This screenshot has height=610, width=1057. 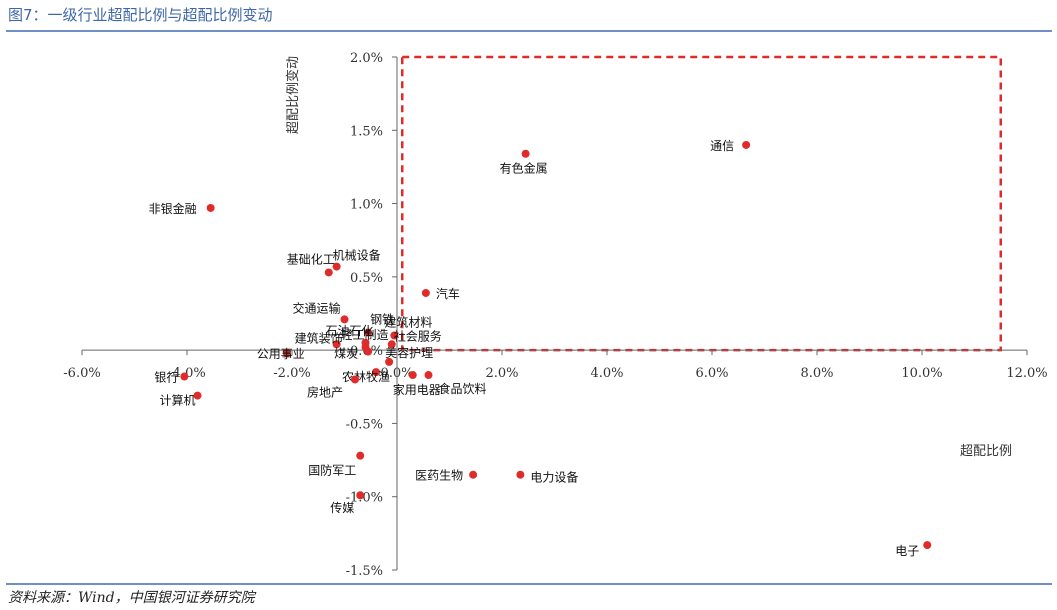 I want to click on y-tick-label: -1.0%, so click(x=364, y=498).